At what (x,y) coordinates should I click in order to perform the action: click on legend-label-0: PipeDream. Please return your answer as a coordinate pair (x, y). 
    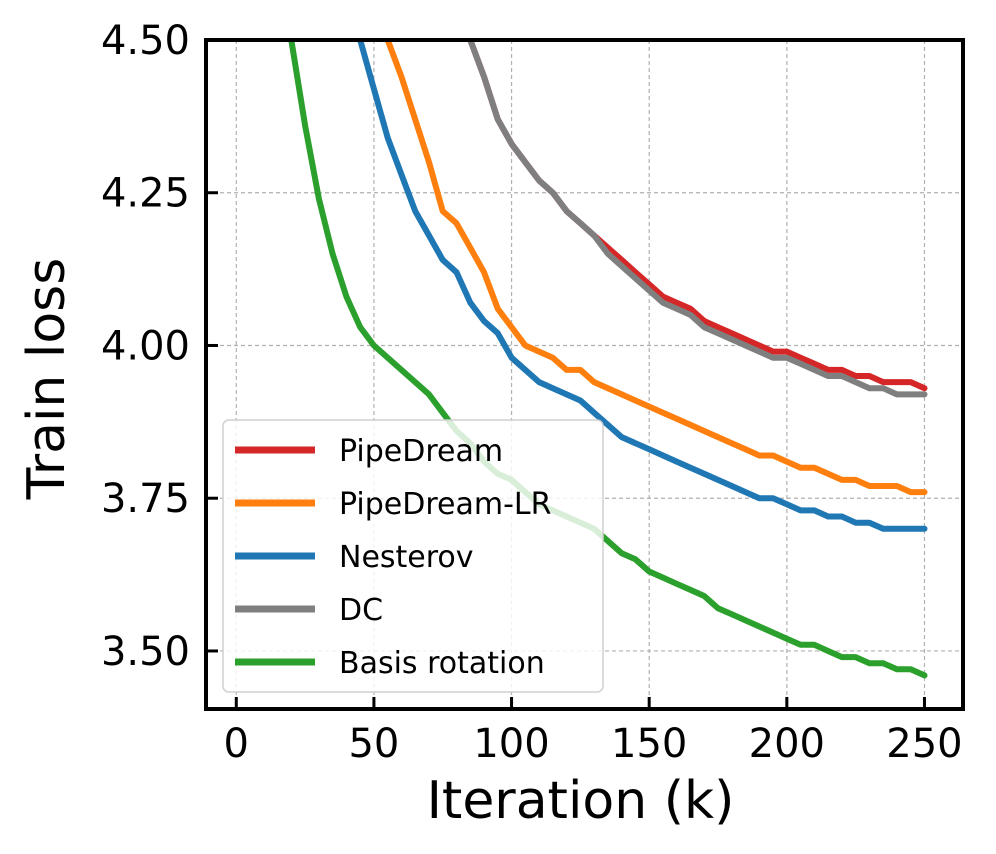
    Looking at the image, I should click on (421, 451).